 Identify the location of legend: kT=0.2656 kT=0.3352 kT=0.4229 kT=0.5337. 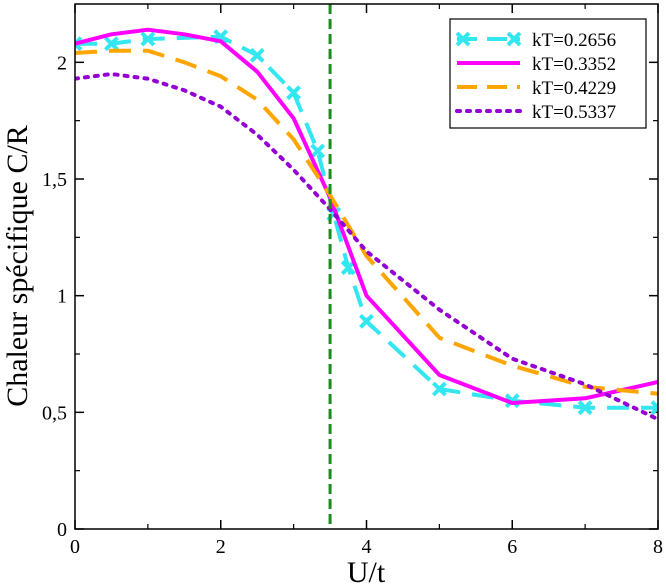
(548, 73).